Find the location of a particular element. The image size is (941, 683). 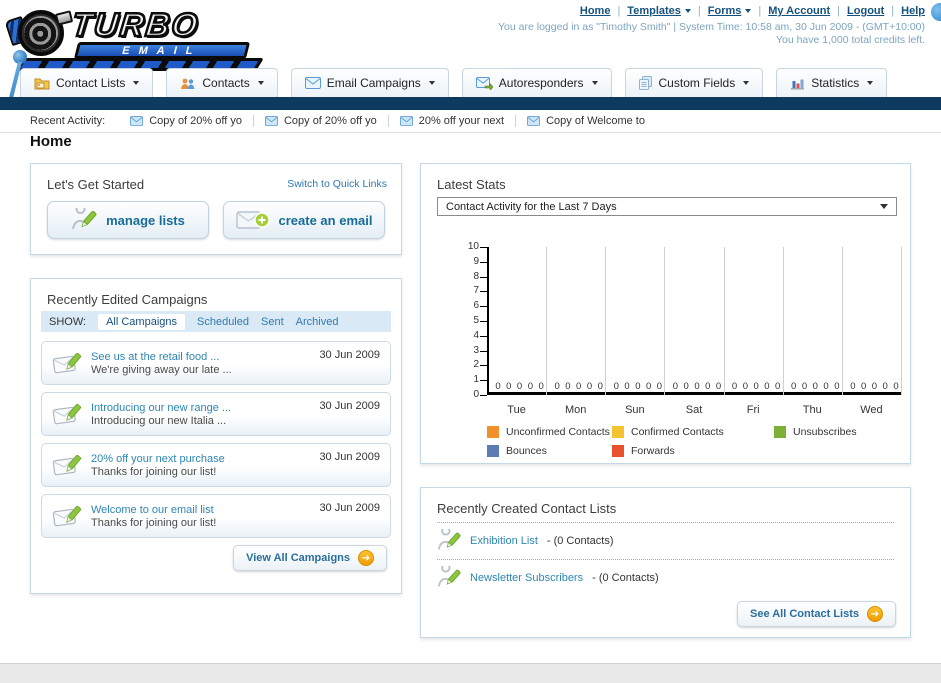

tab-contacts: Contacts is located at coordinates (222, 82).